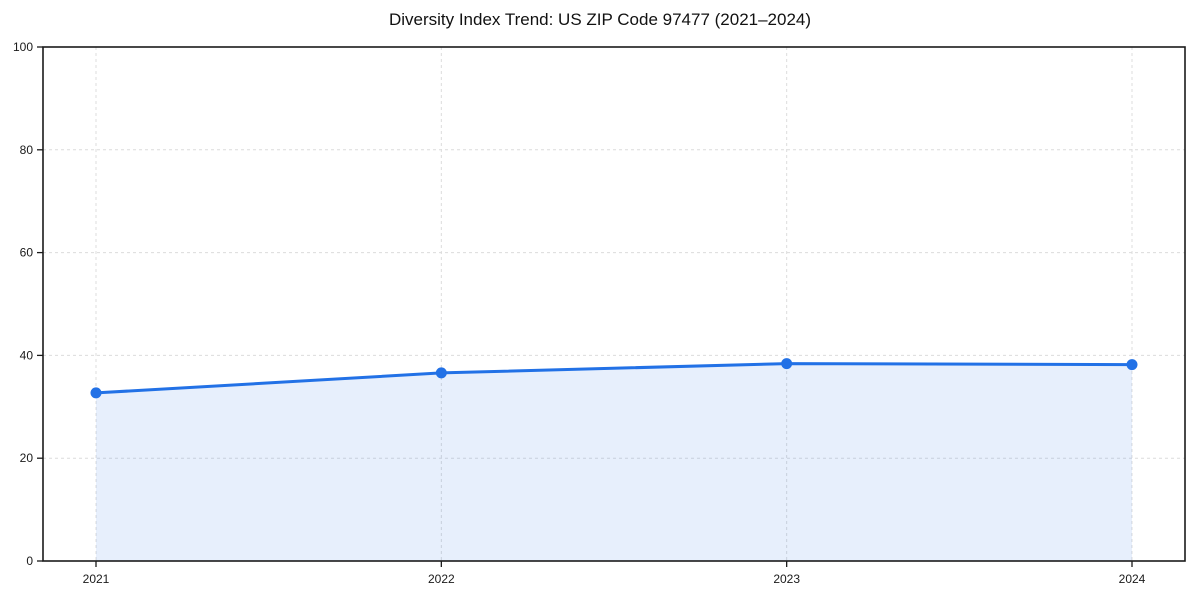  What do you see at coordinates (29, 561) in the screenshot?
I see `y-tick-label: 0` at bounding box center [29, 561].